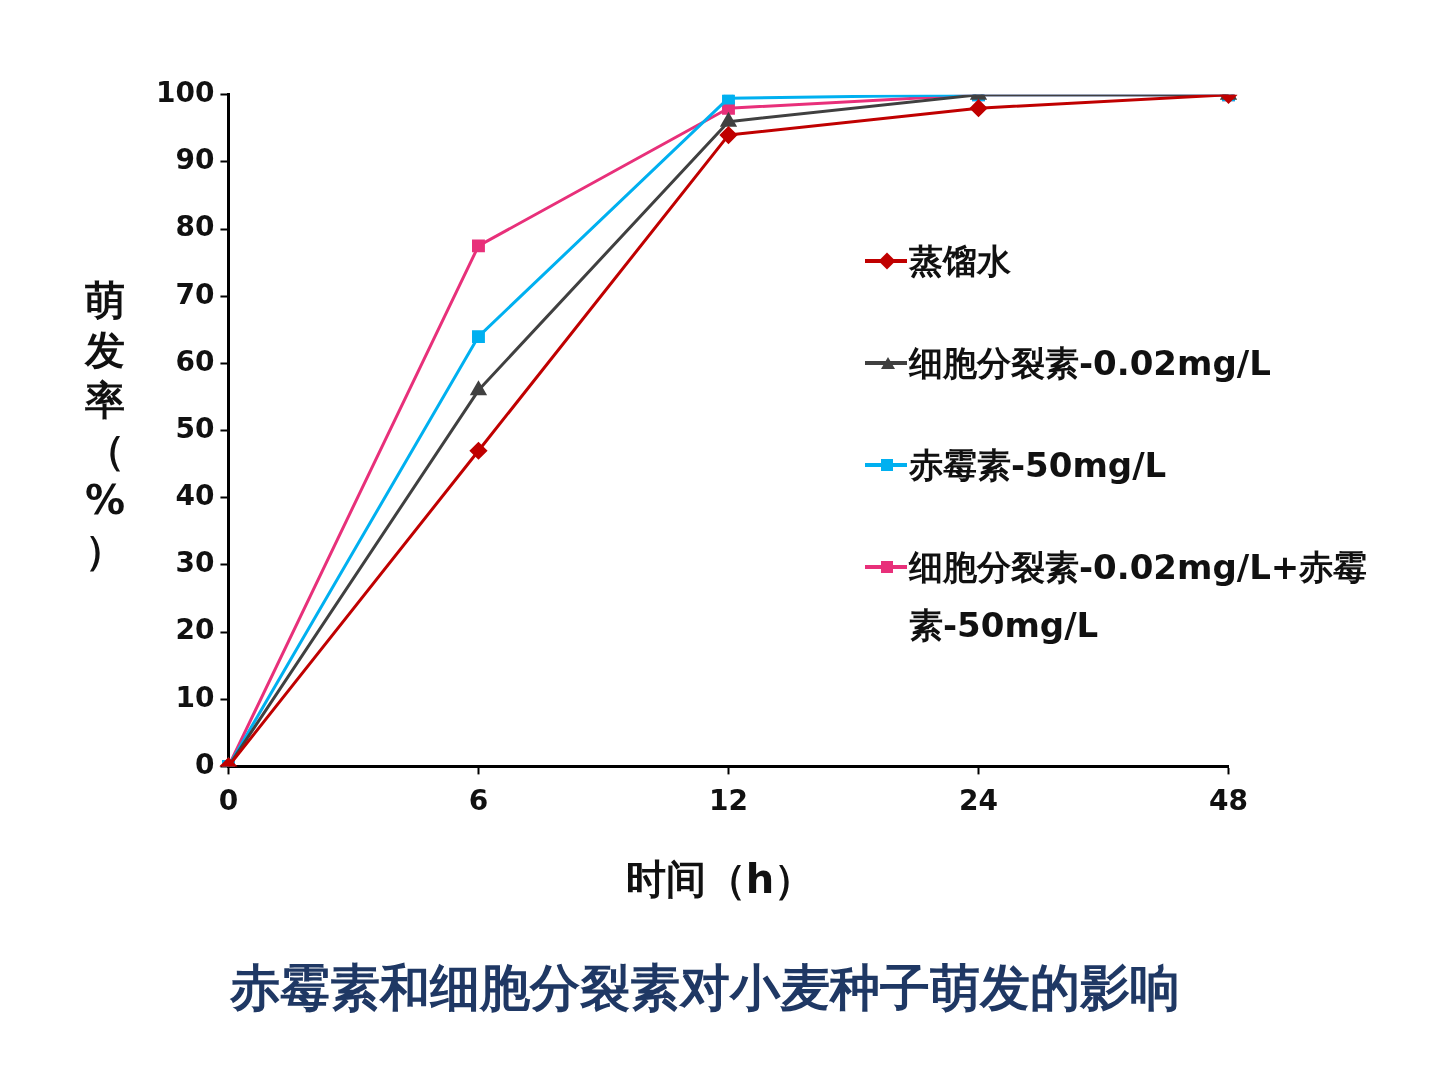 This screenshot has width=1440, height=1080. I want to click on y-tick-label: 20, so click(195, 630).